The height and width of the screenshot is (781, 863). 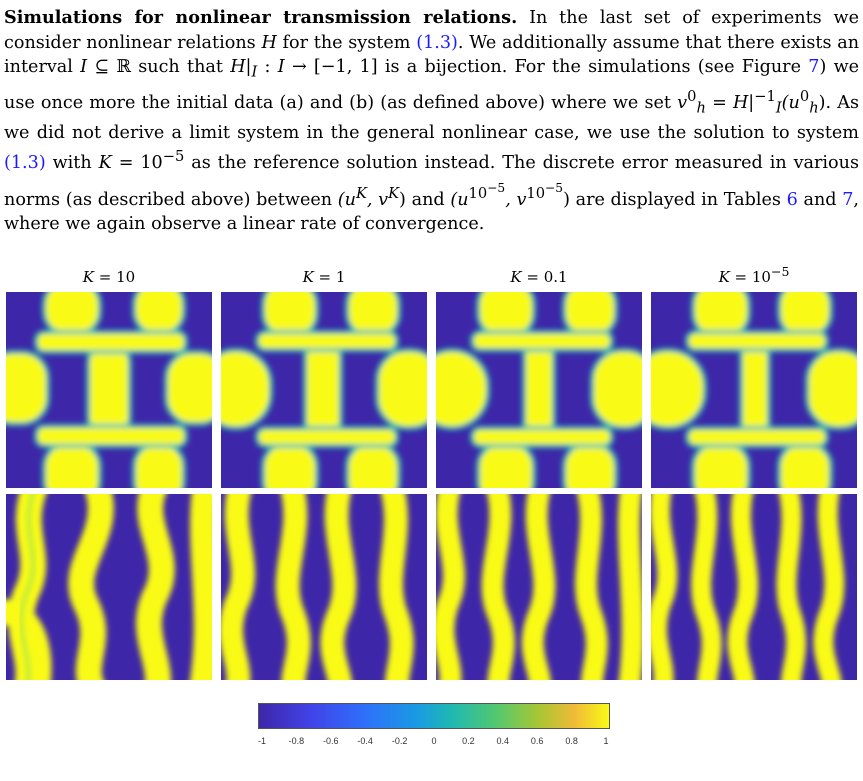 What do you see at coordinates (296, 741) in the screenshot?
I see `colorbar-tick: -0.8` at bounding box center [296, 741].